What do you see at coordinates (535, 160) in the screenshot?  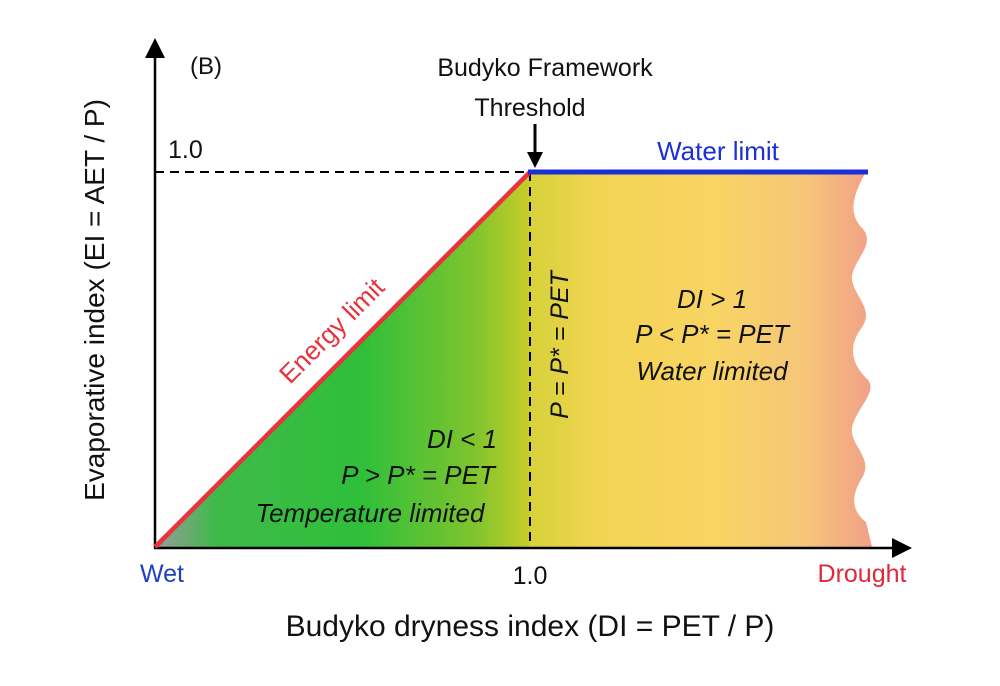 I see `threshold-arrow-head` at bounding box center [535, 160].